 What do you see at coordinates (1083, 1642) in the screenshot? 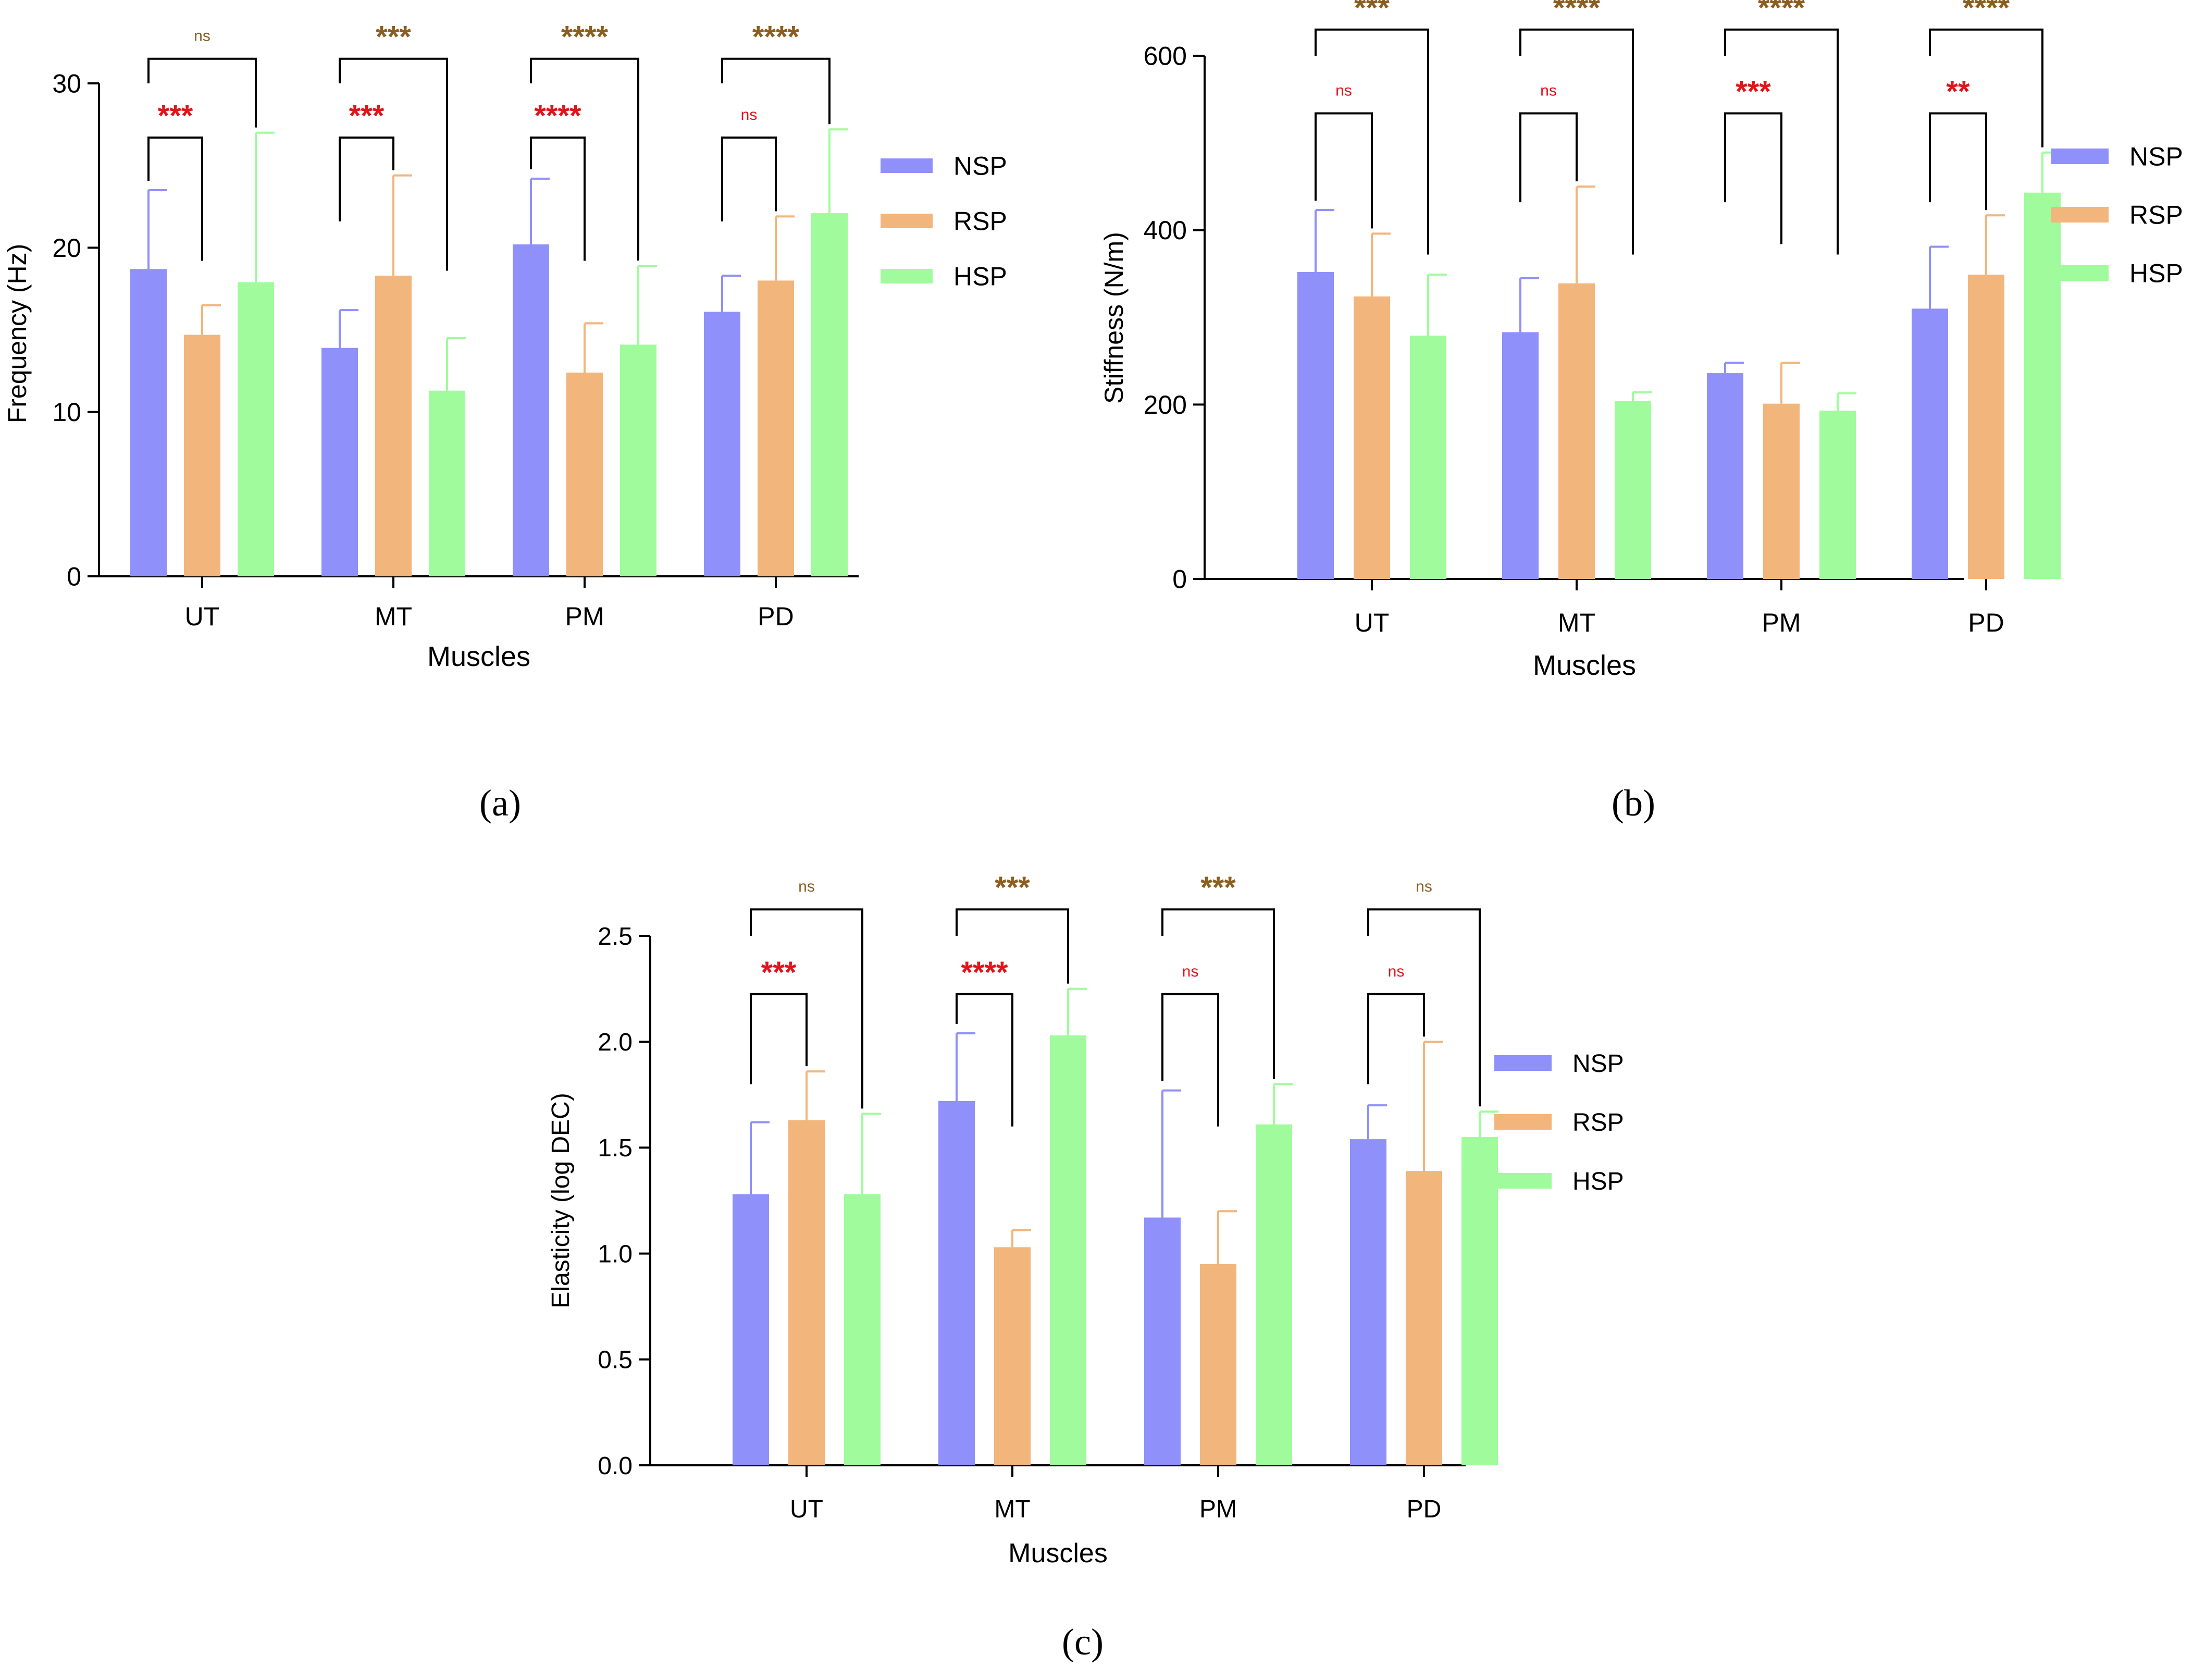
I see `panel-label: (c)` at bounding box center [1083, 1642].